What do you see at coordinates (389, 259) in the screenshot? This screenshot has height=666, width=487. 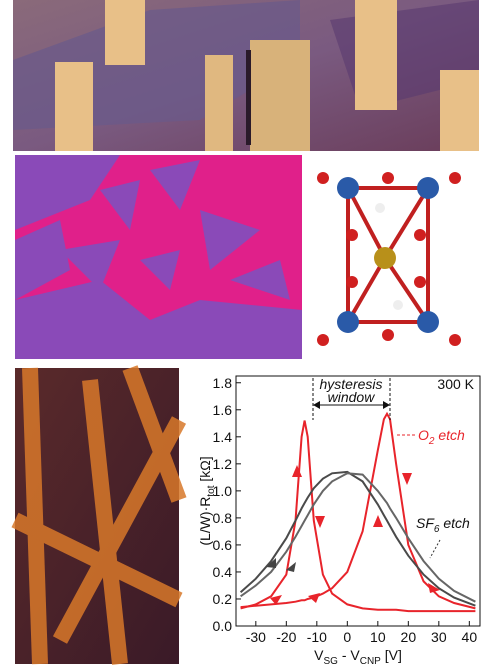 I see `crystal-structure` at bounding box center [389, 259].